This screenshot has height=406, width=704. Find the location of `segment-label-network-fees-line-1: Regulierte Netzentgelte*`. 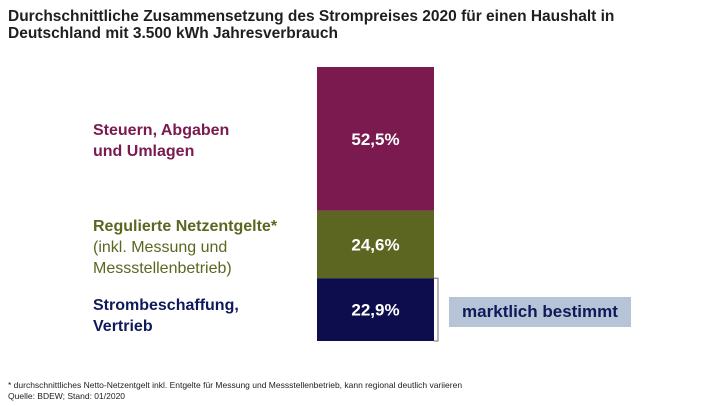

segment-label-network-fees-line-1: Regulierte Netzentgelte* is located at coordinates (185, 226).